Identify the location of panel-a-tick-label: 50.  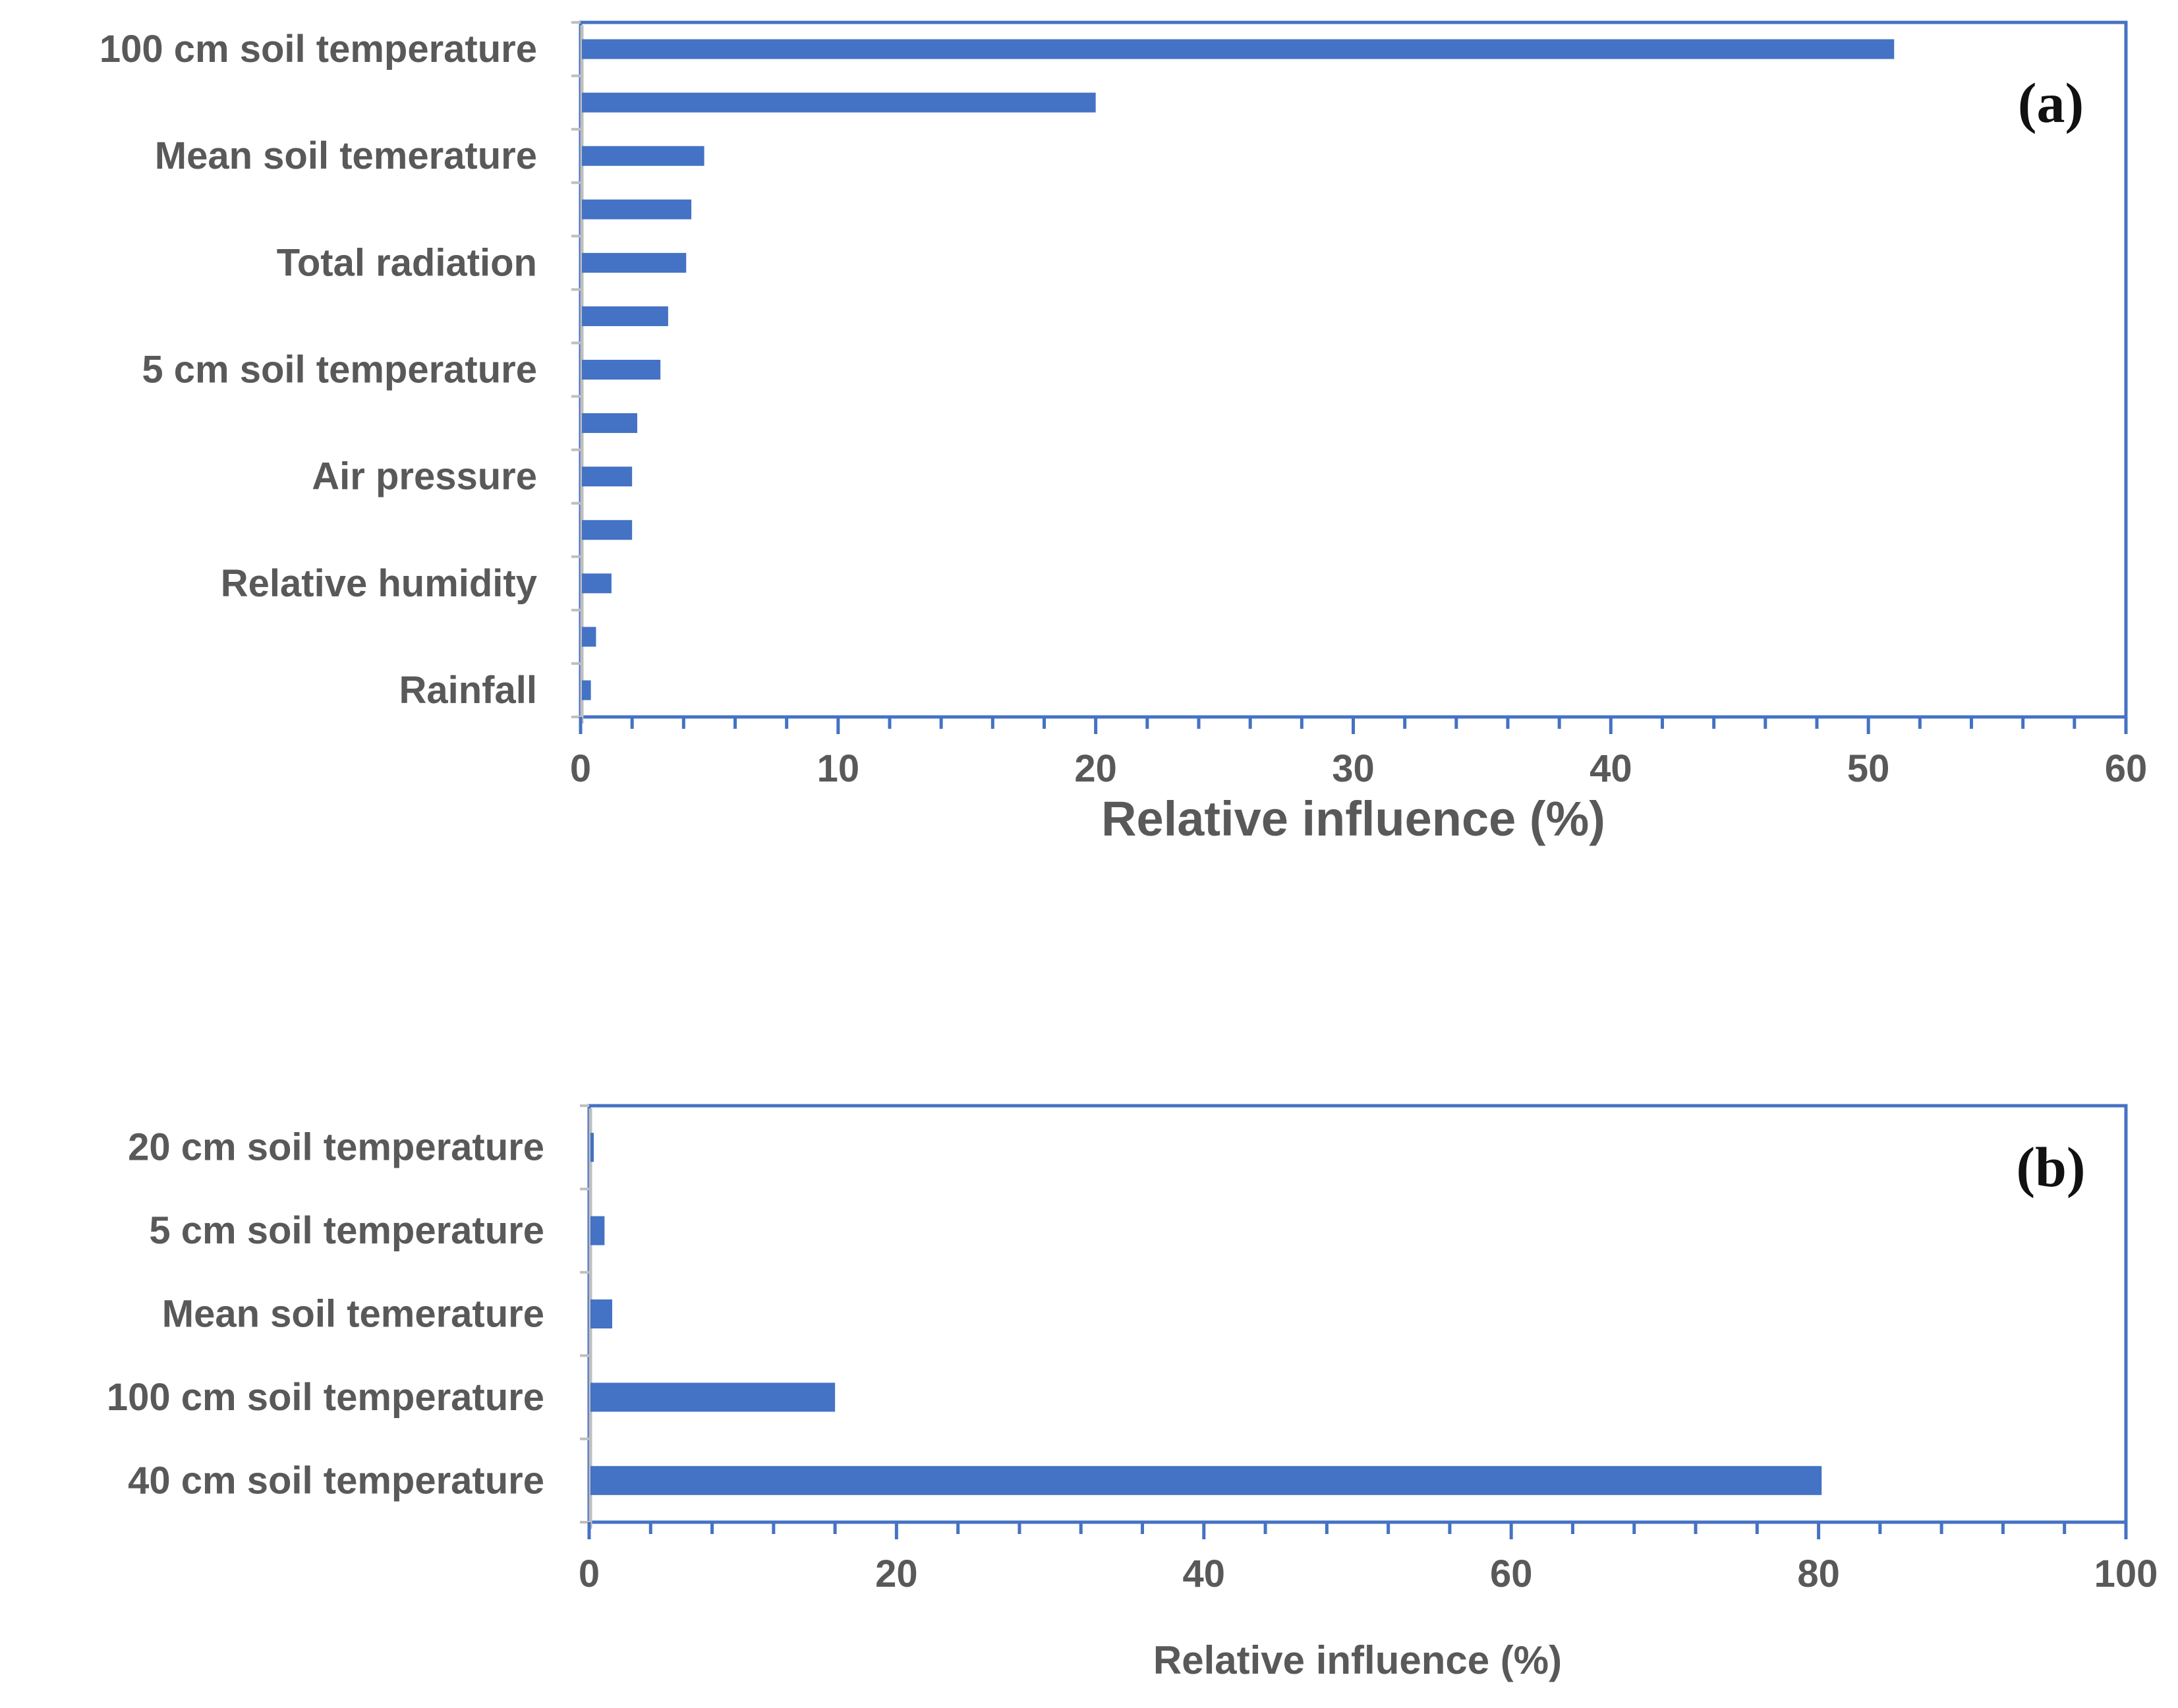
(1868, 768).